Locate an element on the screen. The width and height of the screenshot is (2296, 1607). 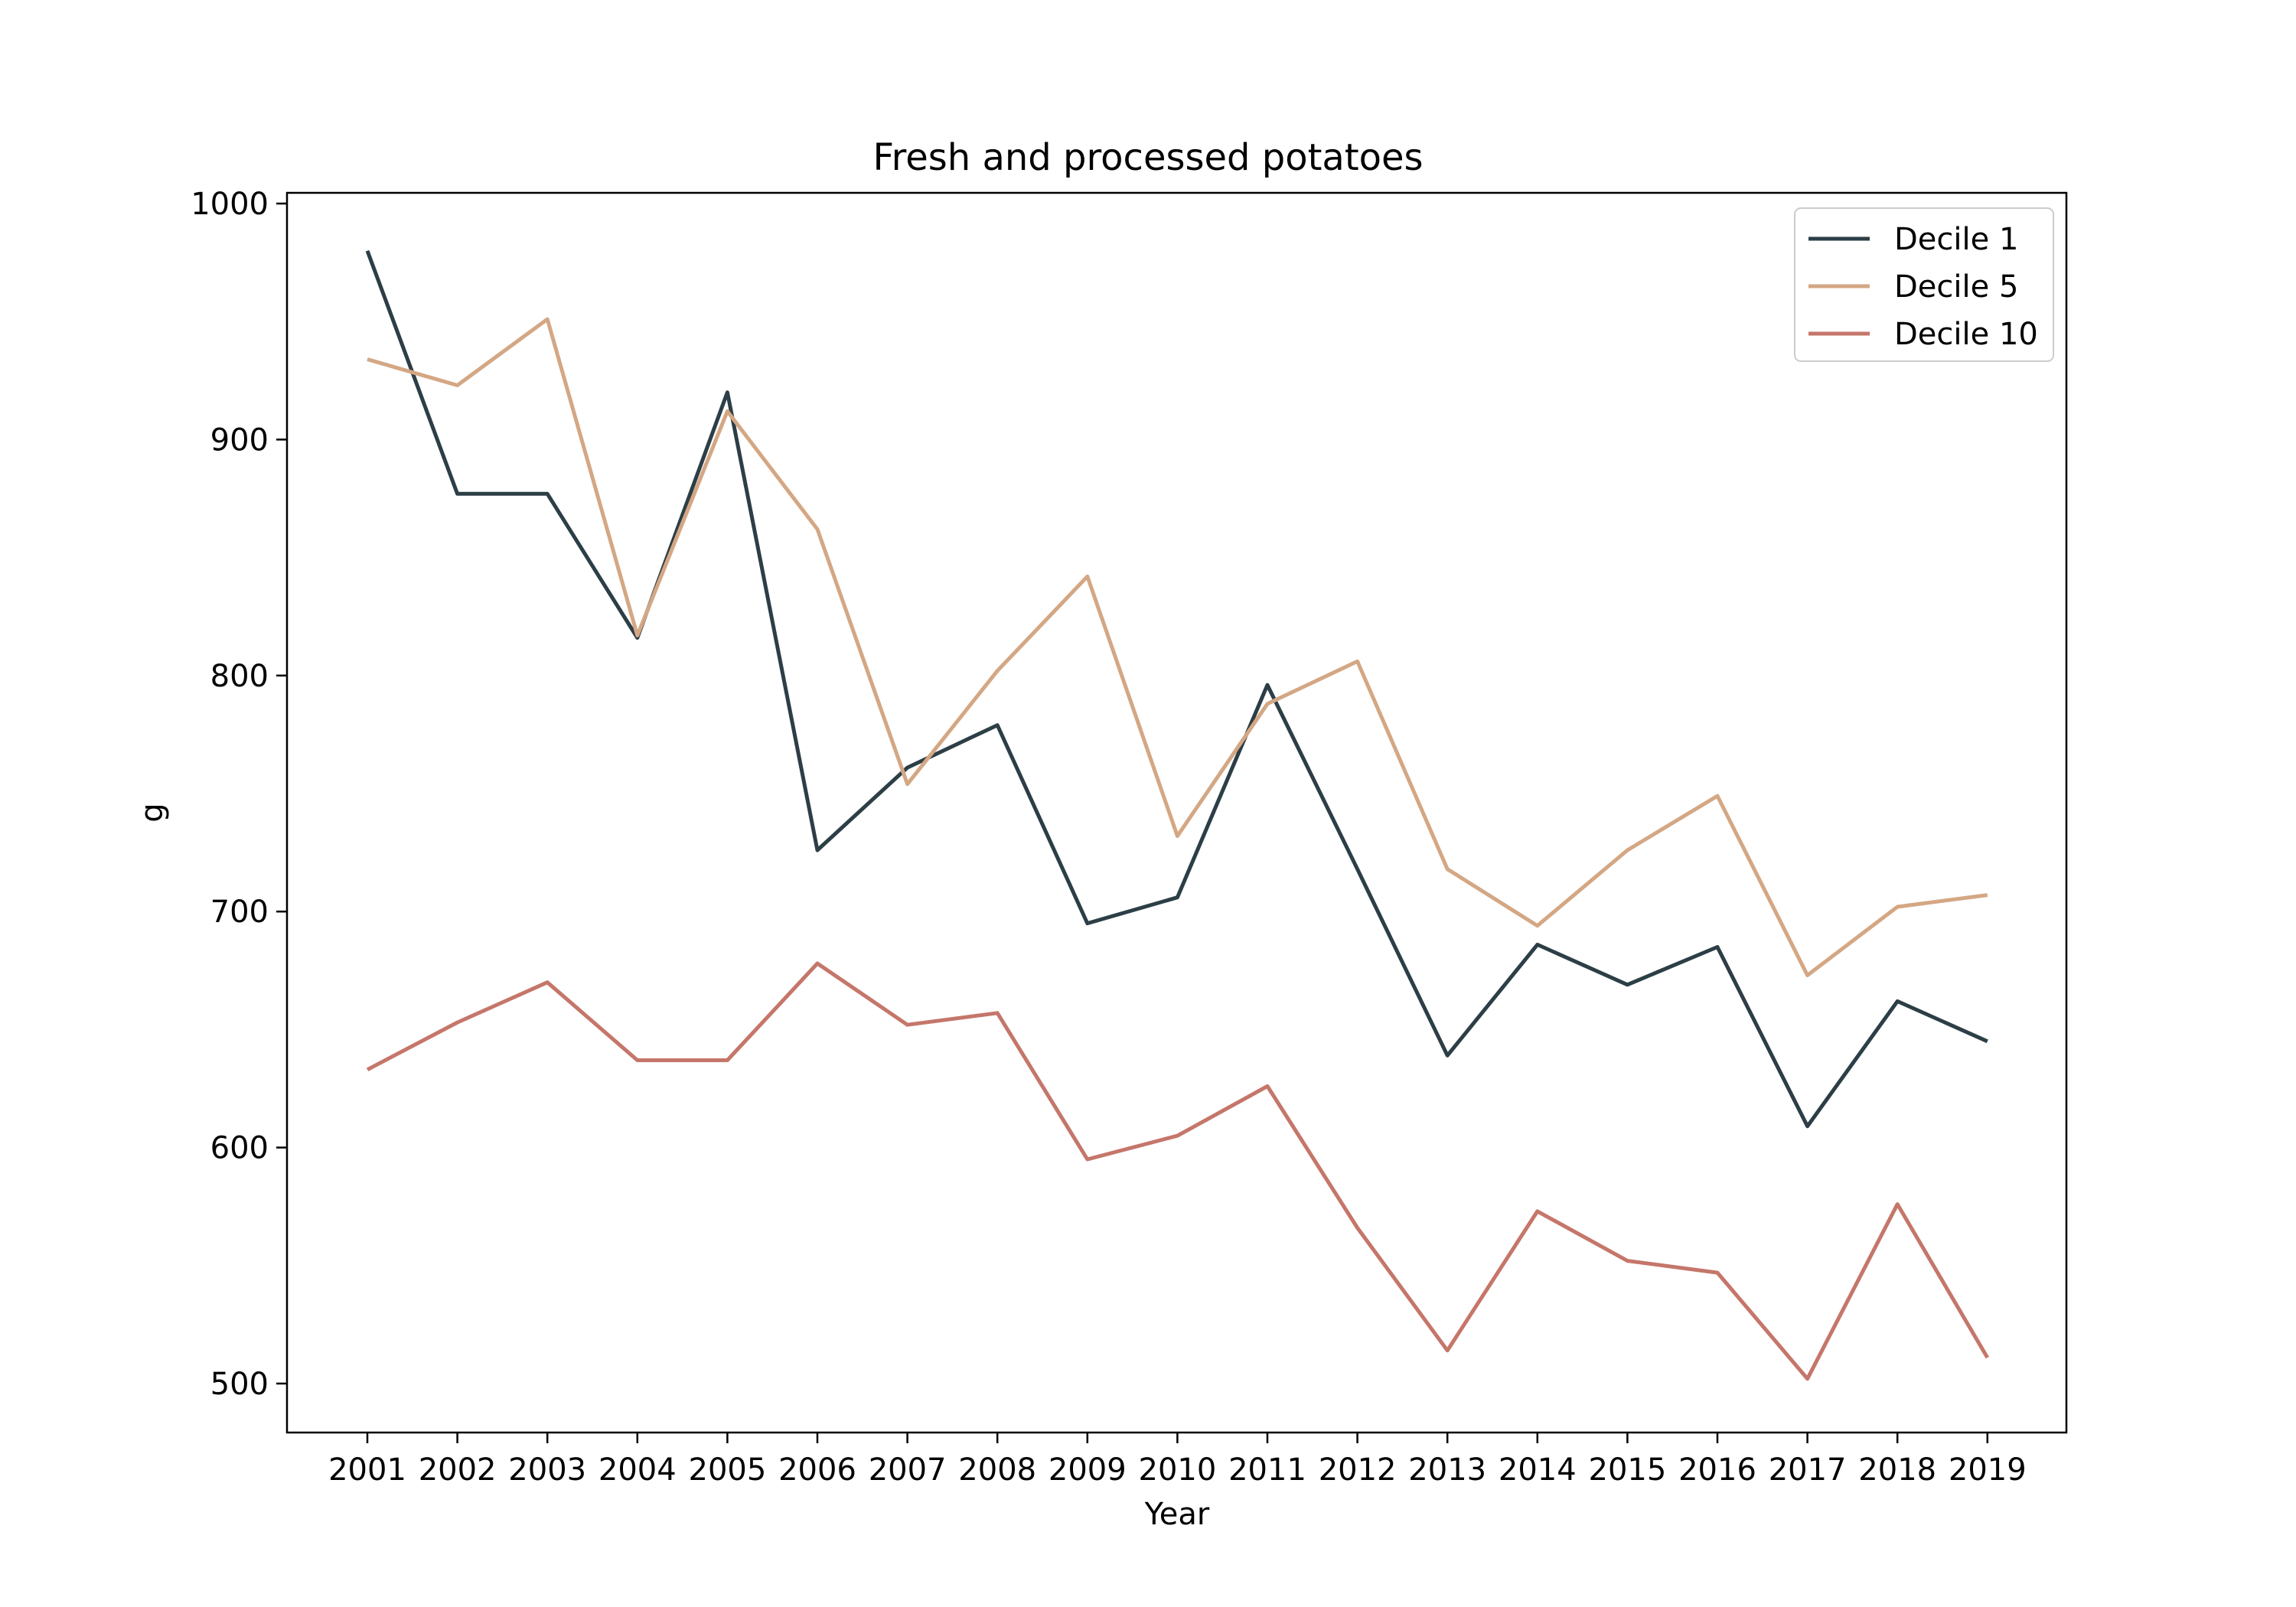
x-axis-title: Year is located at coordinates (1177, 1514).